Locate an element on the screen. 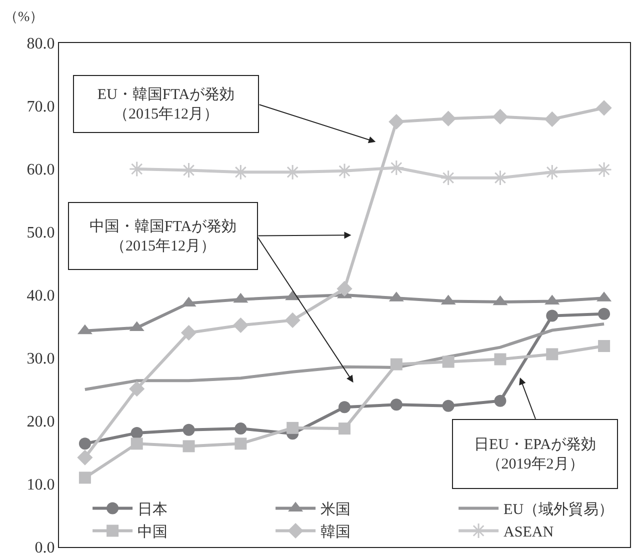 Image resolution: width=632 pixels, height=557 pixels. y-tick-label: 80.0 is located at coordinates (40, 44).